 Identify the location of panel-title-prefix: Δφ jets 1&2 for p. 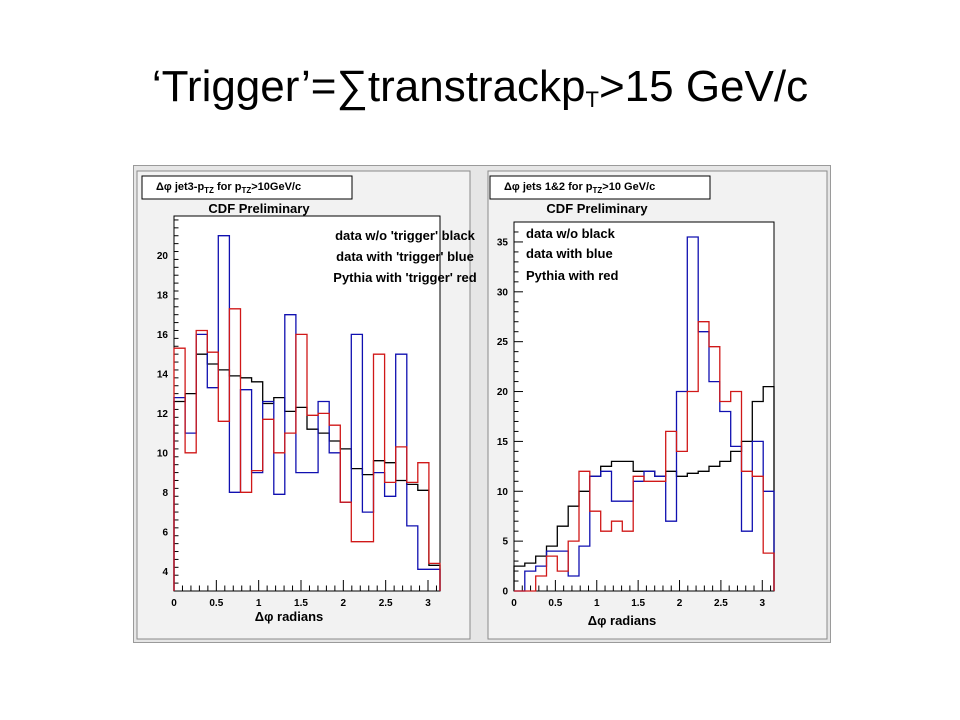
(548, 187).